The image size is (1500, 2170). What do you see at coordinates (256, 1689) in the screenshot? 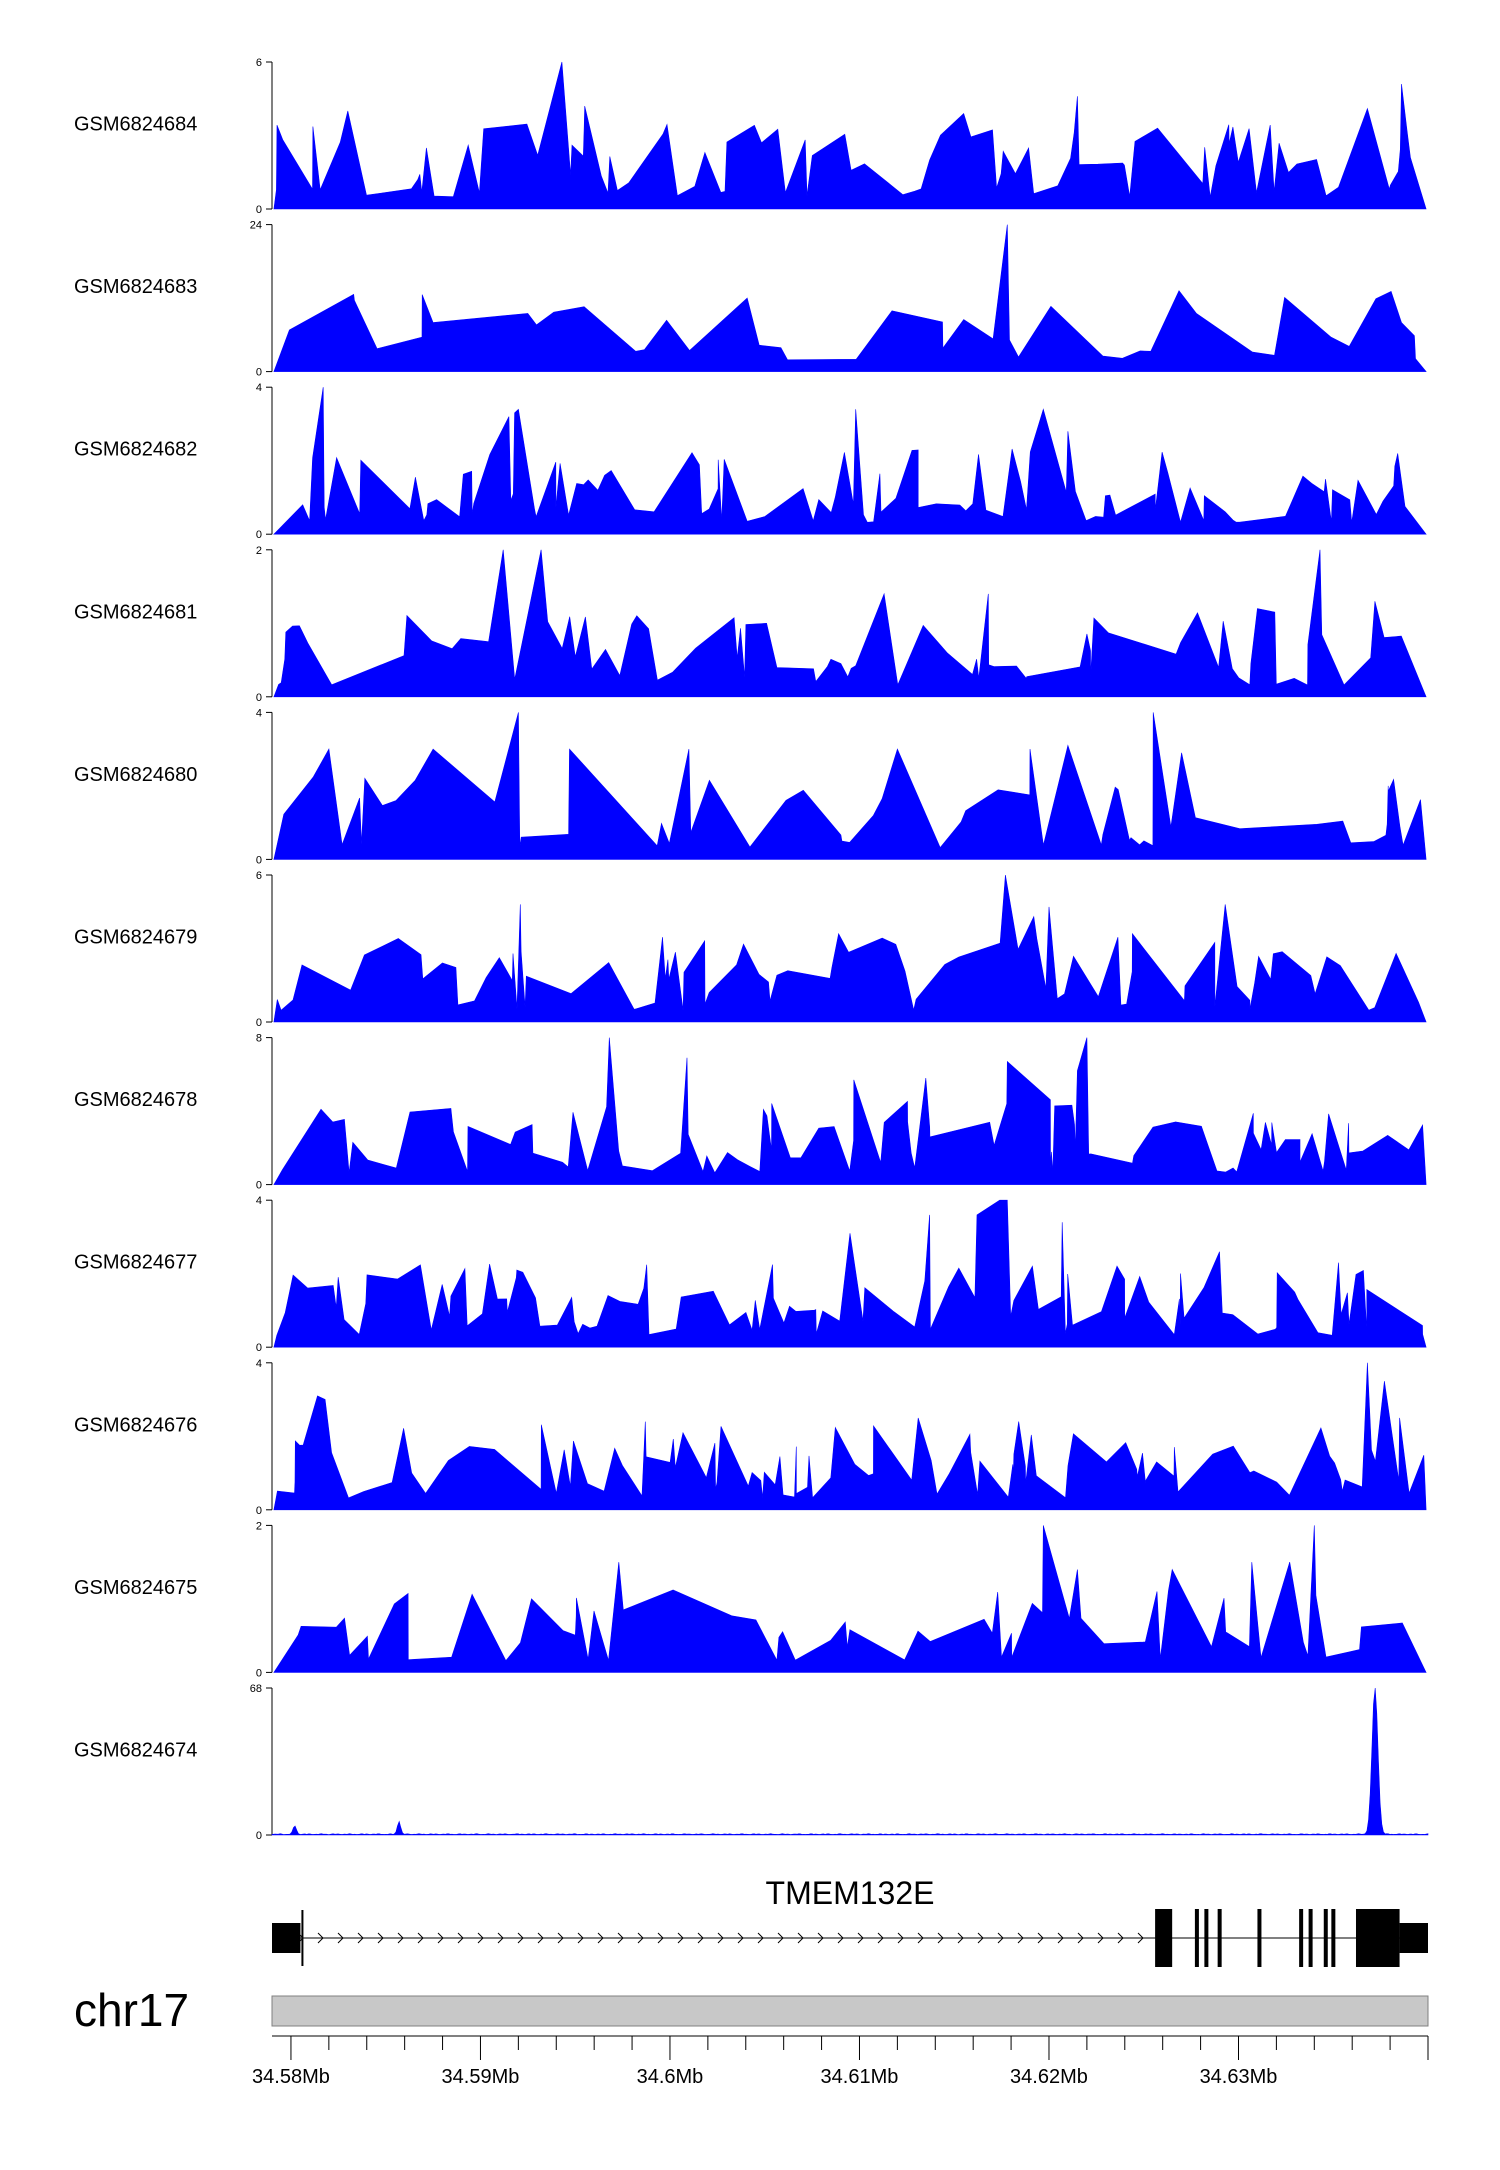
I see `y-tick-label: 68` at bounding box center [256, 1689].